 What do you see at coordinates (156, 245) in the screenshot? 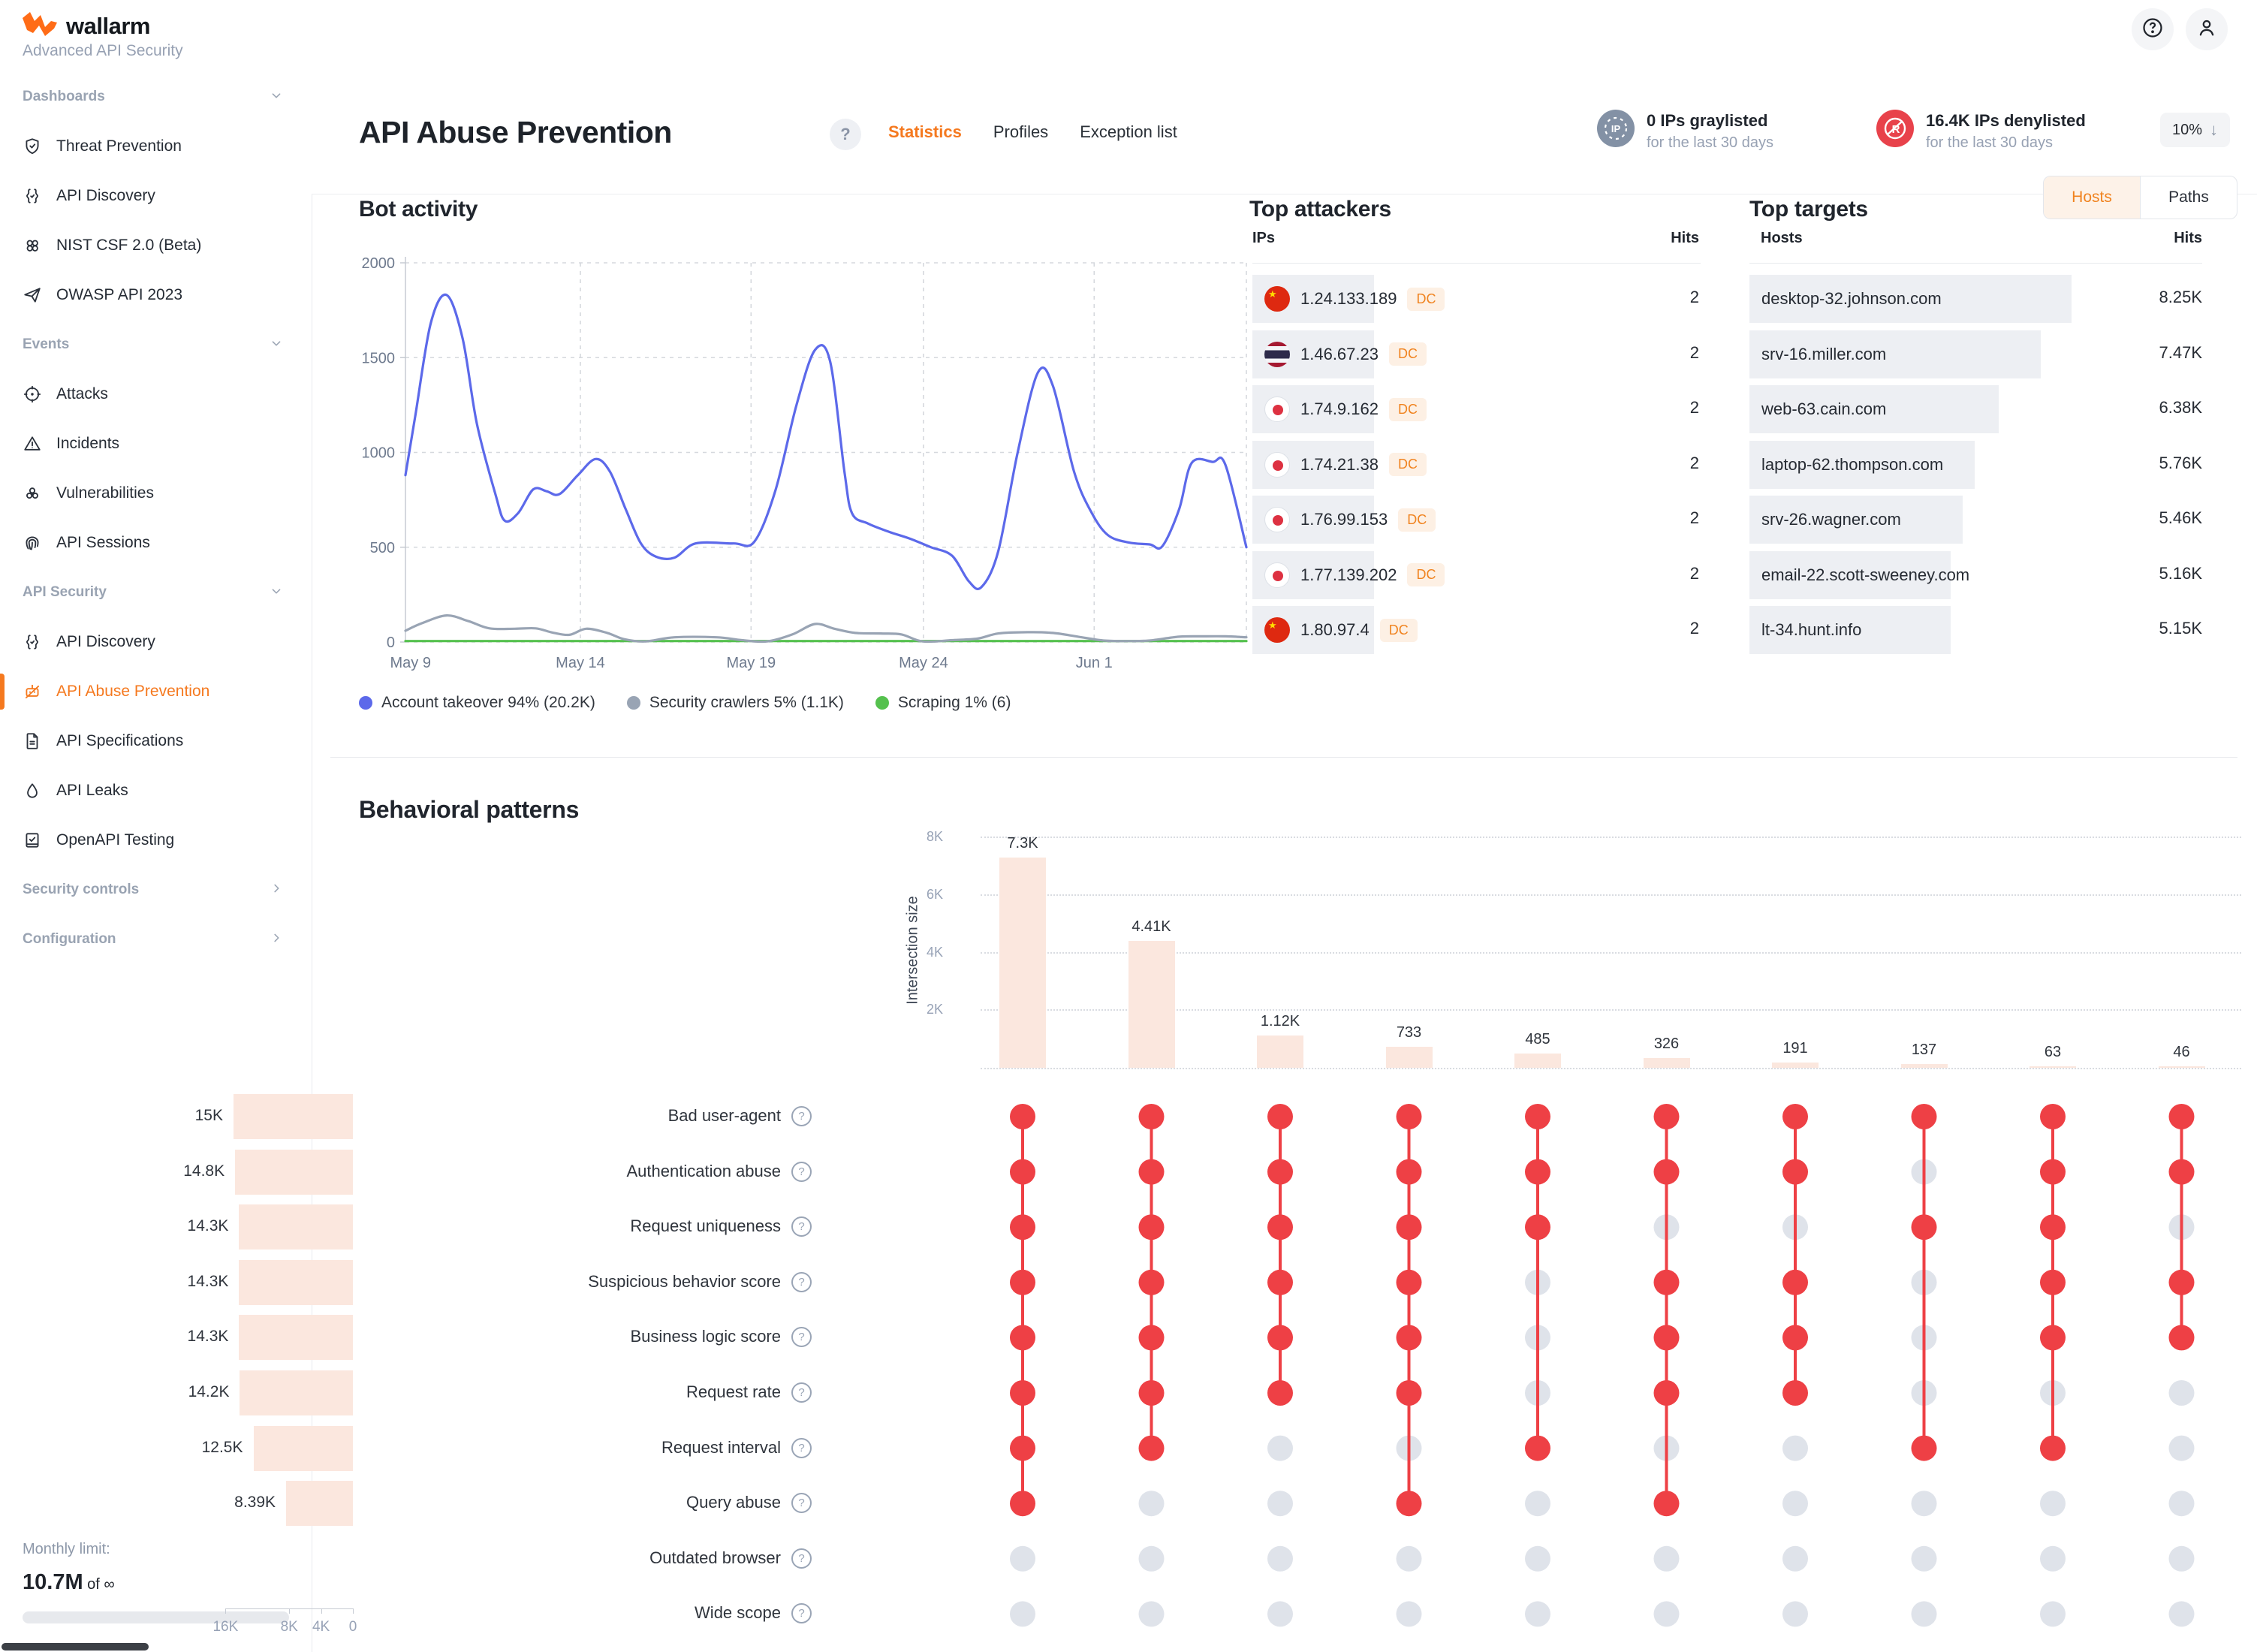
I see `sidebar-item-nist-csf-2-0-beta-: NIST CSF 2.0 (Beta)` at bounding box center [156, 245].